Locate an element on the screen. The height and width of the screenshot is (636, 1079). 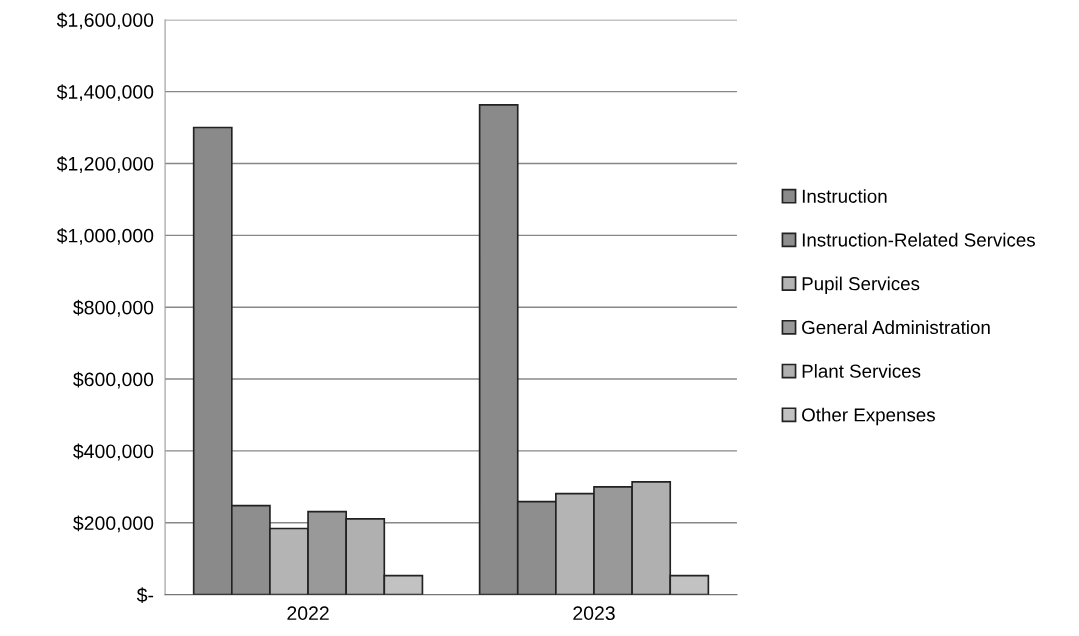
y-tick-label: $800,000 is located at coordinates (113, 308).